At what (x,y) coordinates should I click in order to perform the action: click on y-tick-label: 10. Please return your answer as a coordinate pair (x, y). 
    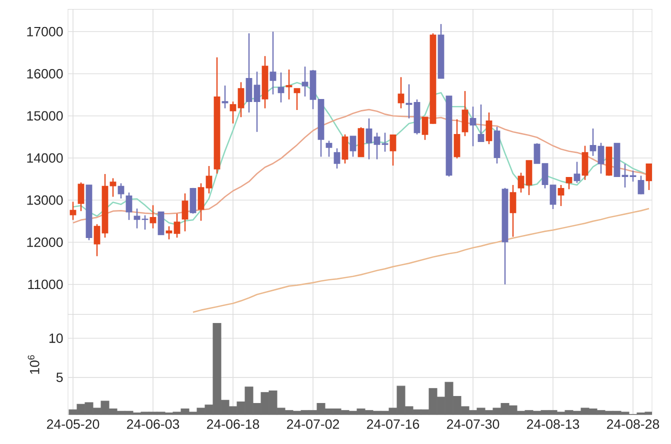
    Looking at the image, I should click on (56, 338).